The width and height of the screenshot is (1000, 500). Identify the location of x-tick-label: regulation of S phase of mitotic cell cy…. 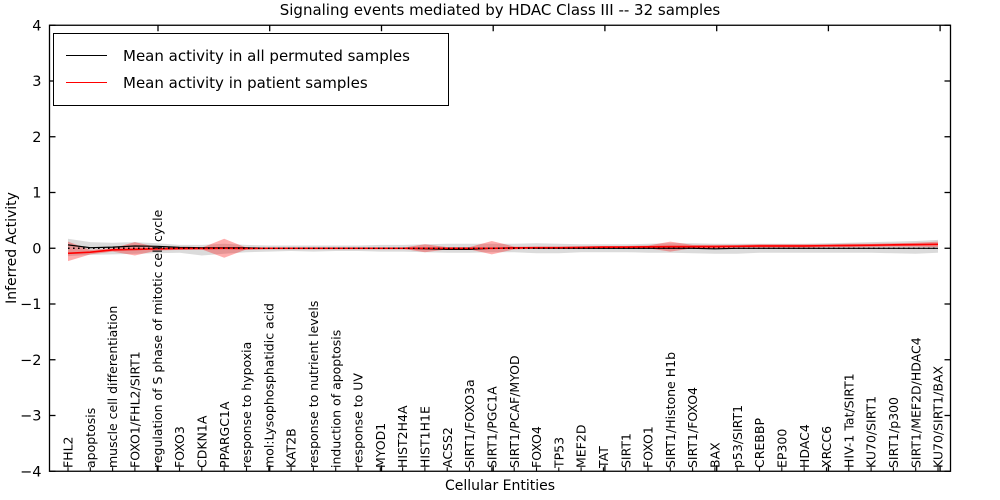
(157, 338).